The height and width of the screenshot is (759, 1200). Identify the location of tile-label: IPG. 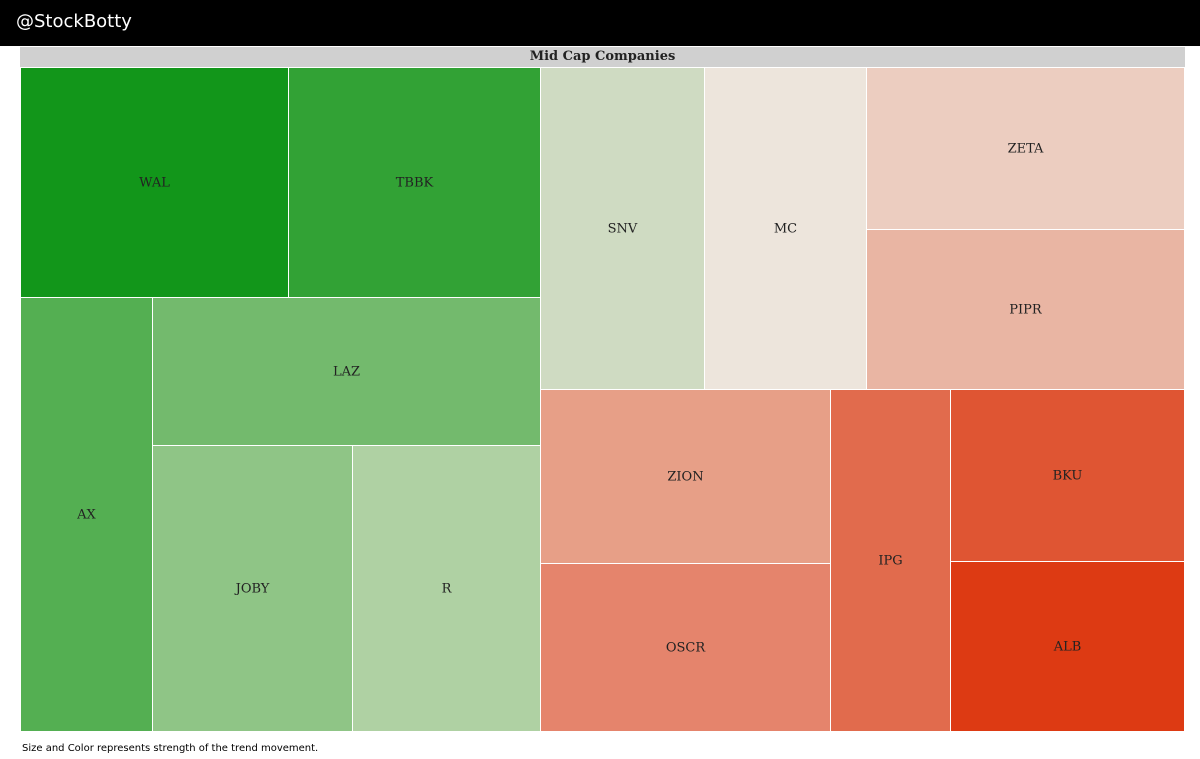
(890, 560).